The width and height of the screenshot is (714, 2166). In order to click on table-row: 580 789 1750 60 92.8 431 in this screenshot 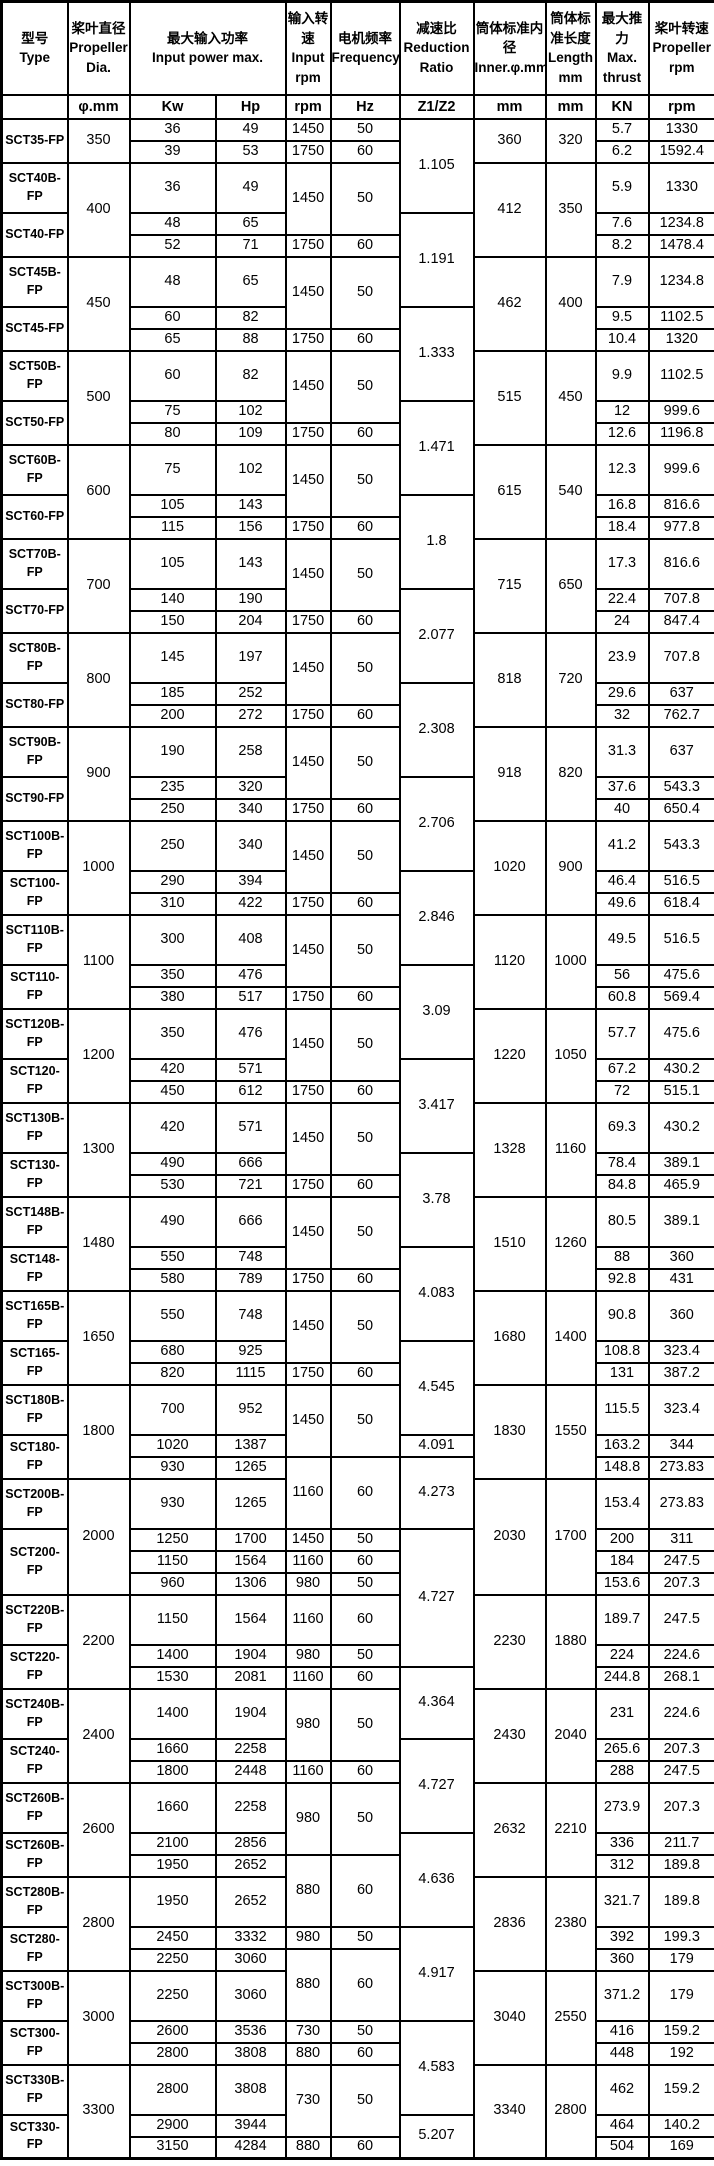, I will do `click(358, 1279)`.